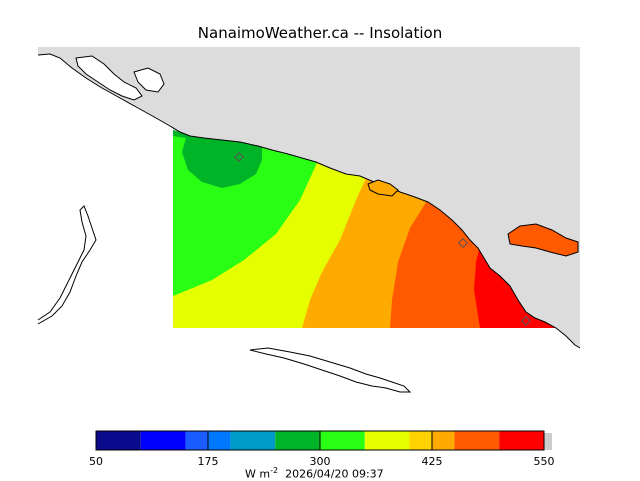 The height and width of the screenshot is (481, 640). What do you see at coordinates (320, 461) in the screenshot?
I see `colorbar-tick-300: 300` at bounding box center [320, 461].